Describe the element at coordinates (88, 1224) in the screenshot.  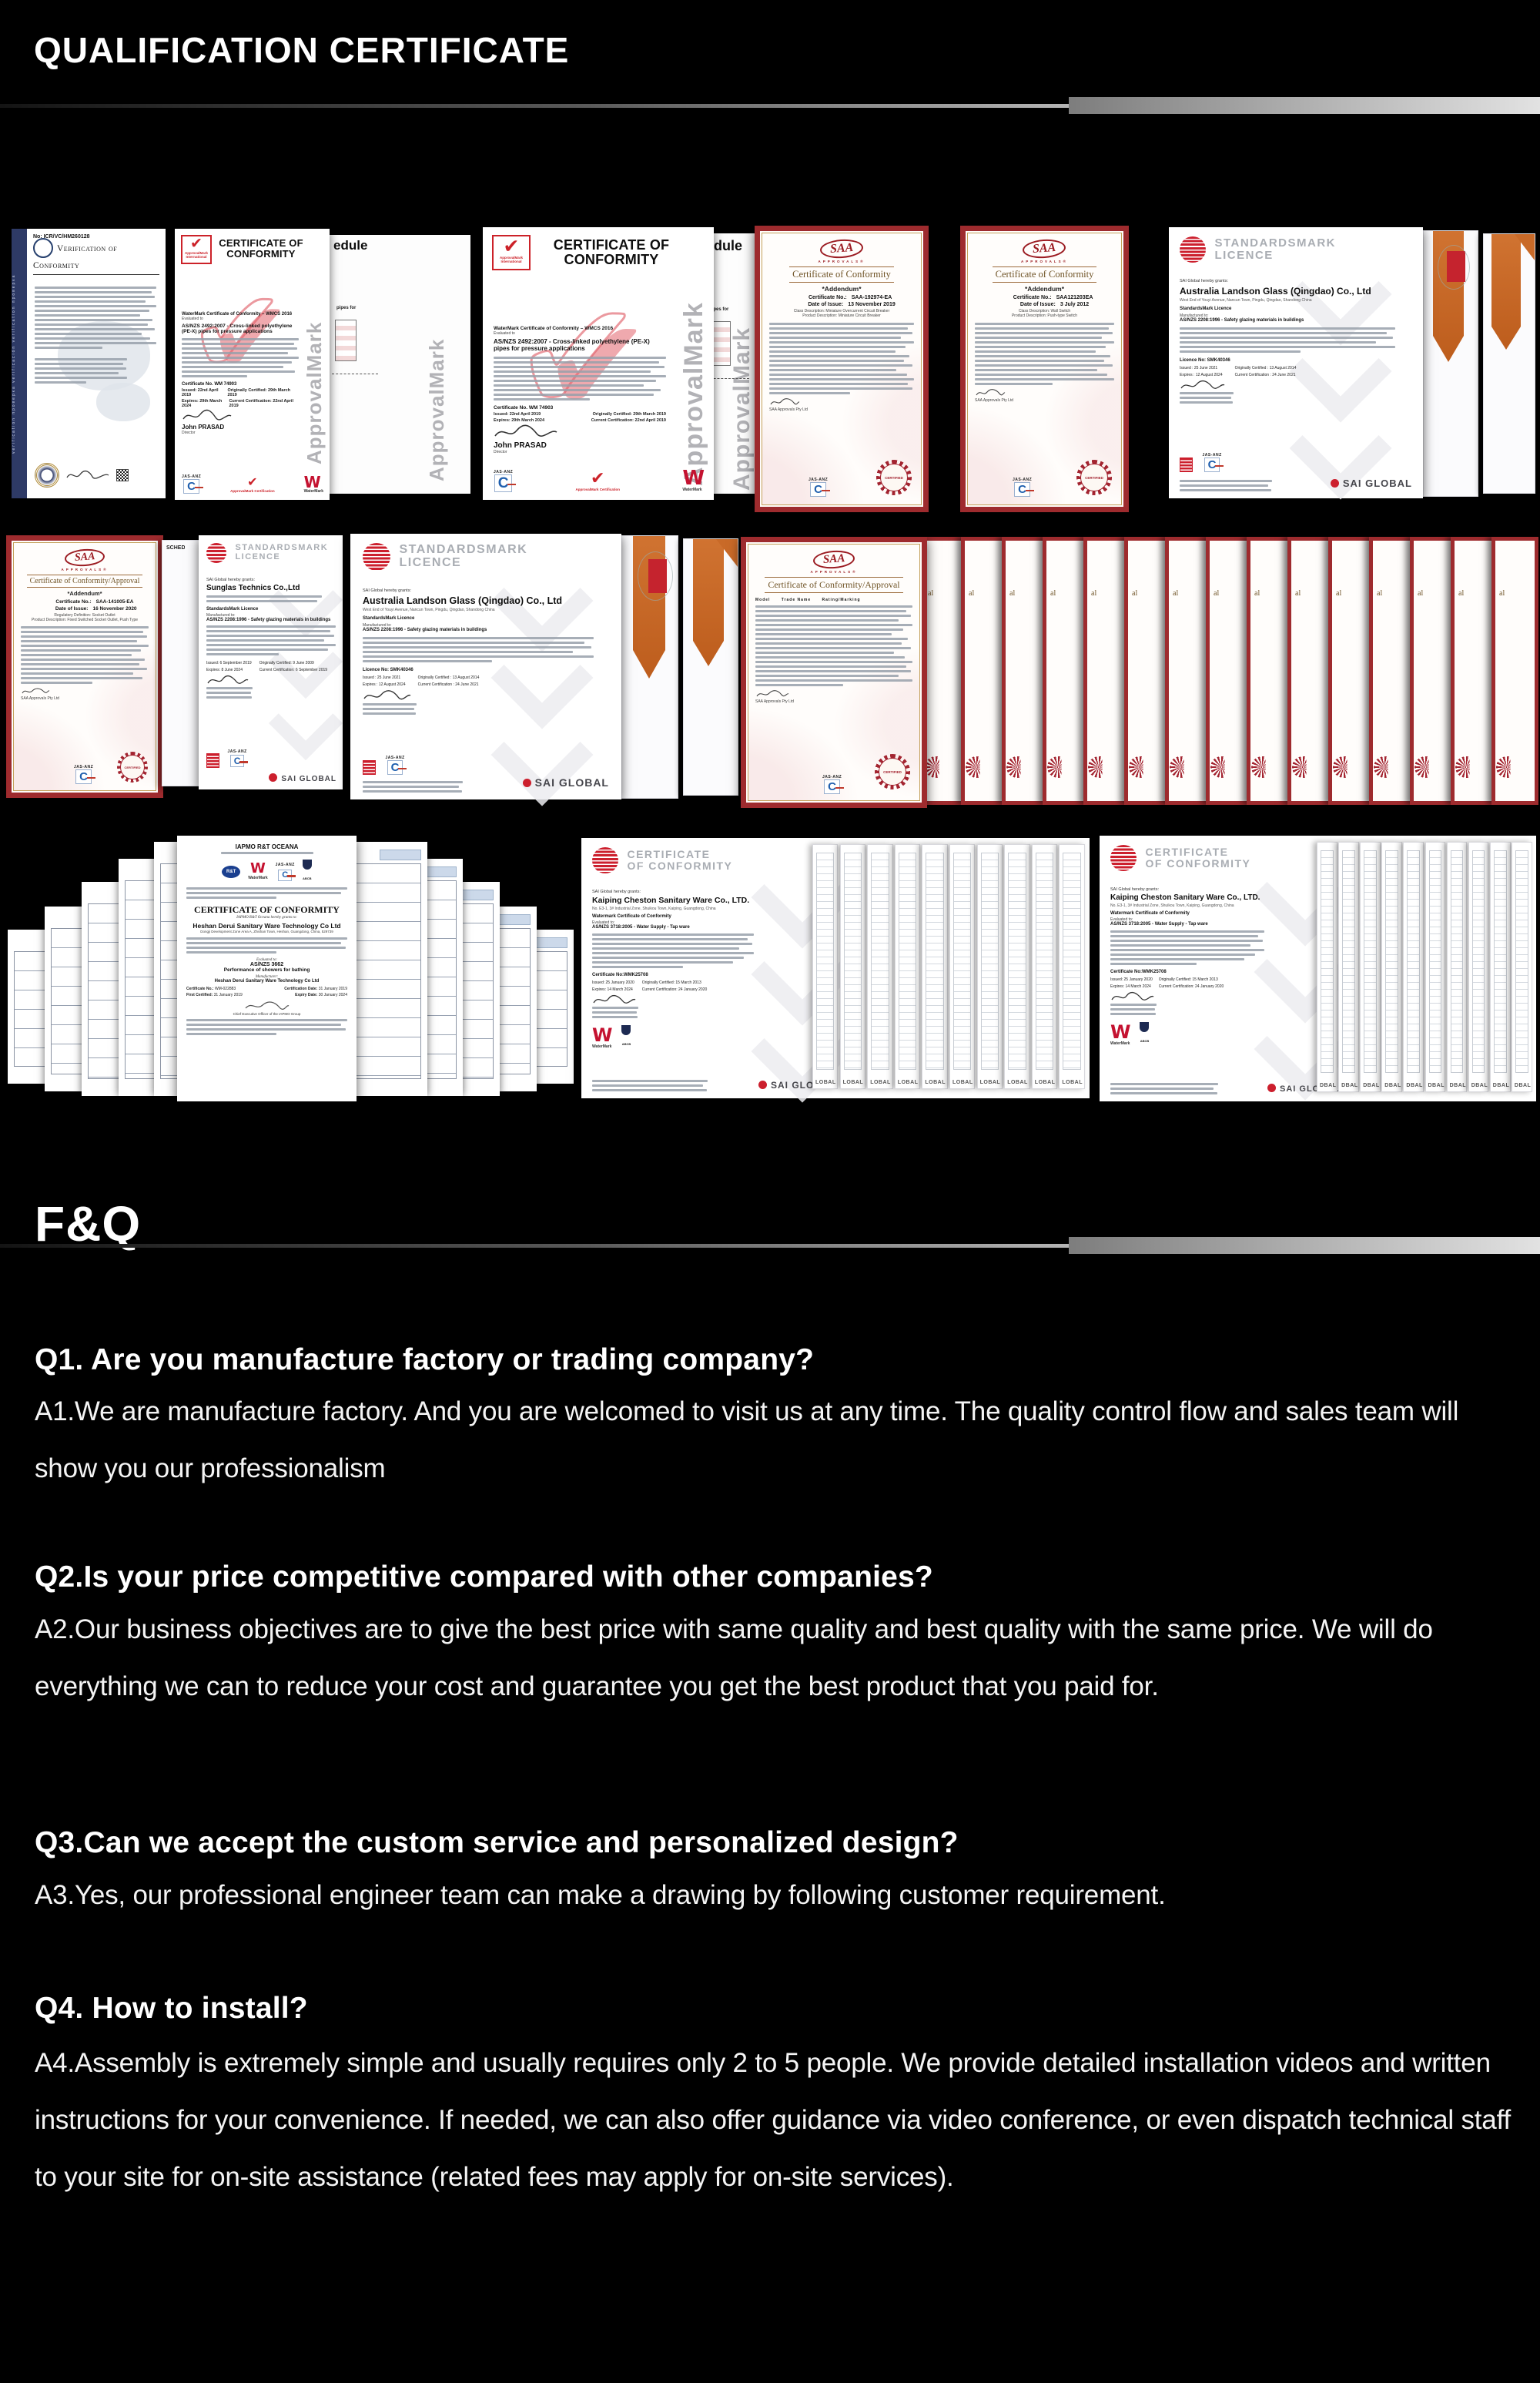
I see `section-title-faq: F&Q` at that location.